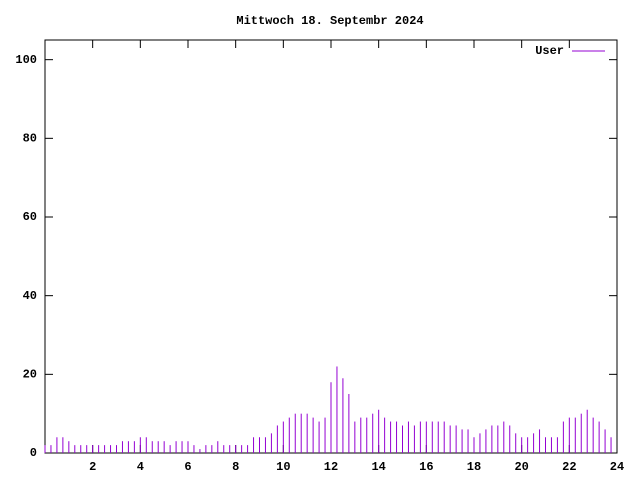 This screenshot has width=640, height=485. I want to click on y-tick-label: 60, so click(30, 217).